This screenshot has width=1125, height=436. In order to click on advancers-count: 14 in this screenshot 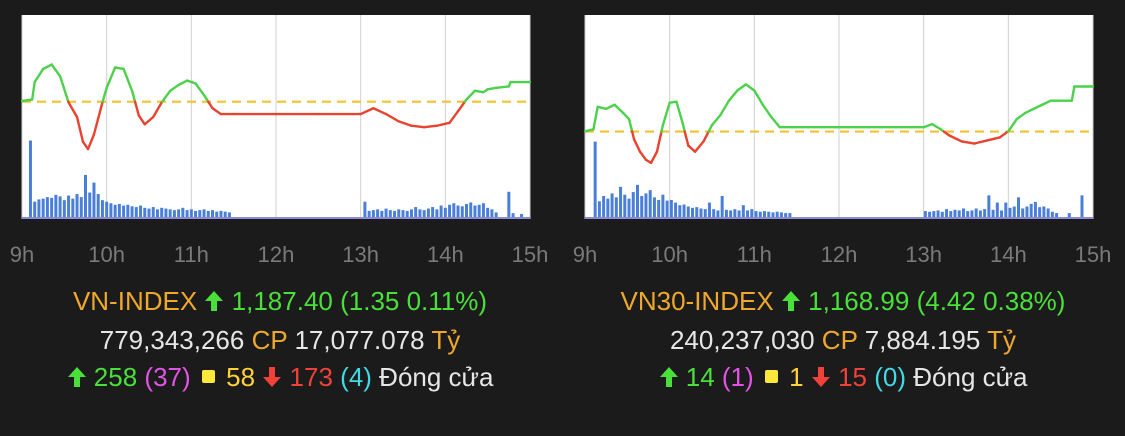, I will do `click(700, 377)`.